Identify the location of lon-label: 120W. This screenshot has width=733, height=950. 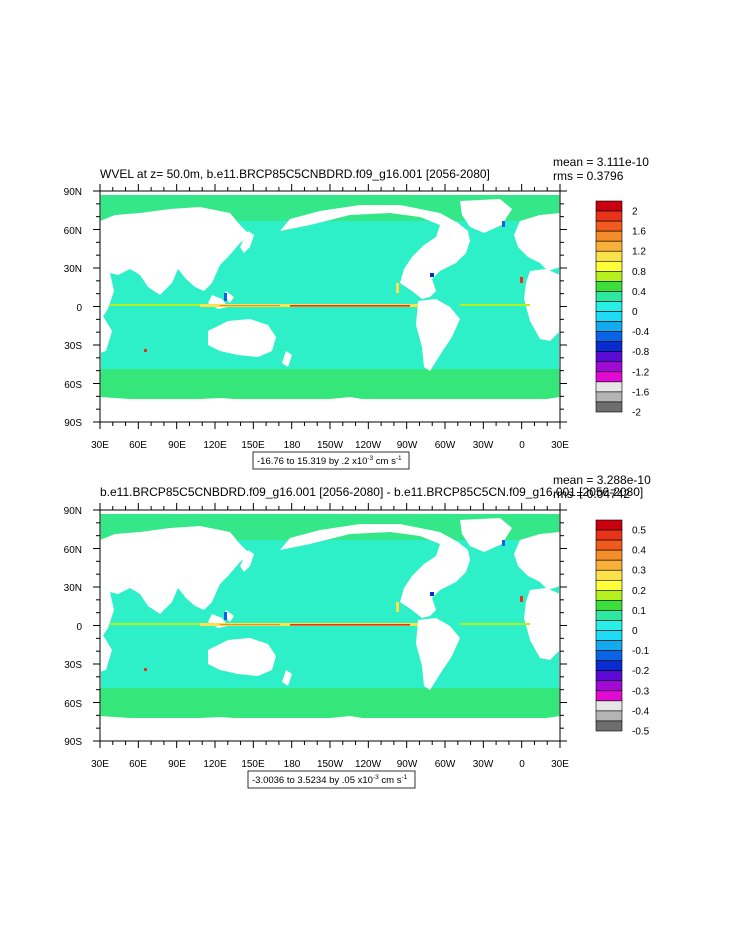
(368, 764).